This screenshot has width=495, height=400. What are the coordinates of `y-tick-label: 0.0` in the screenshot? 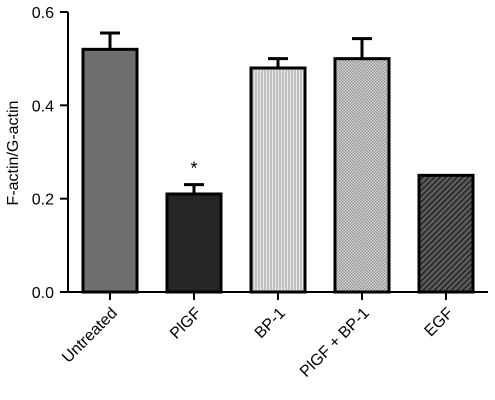 It's located at (43, 293).